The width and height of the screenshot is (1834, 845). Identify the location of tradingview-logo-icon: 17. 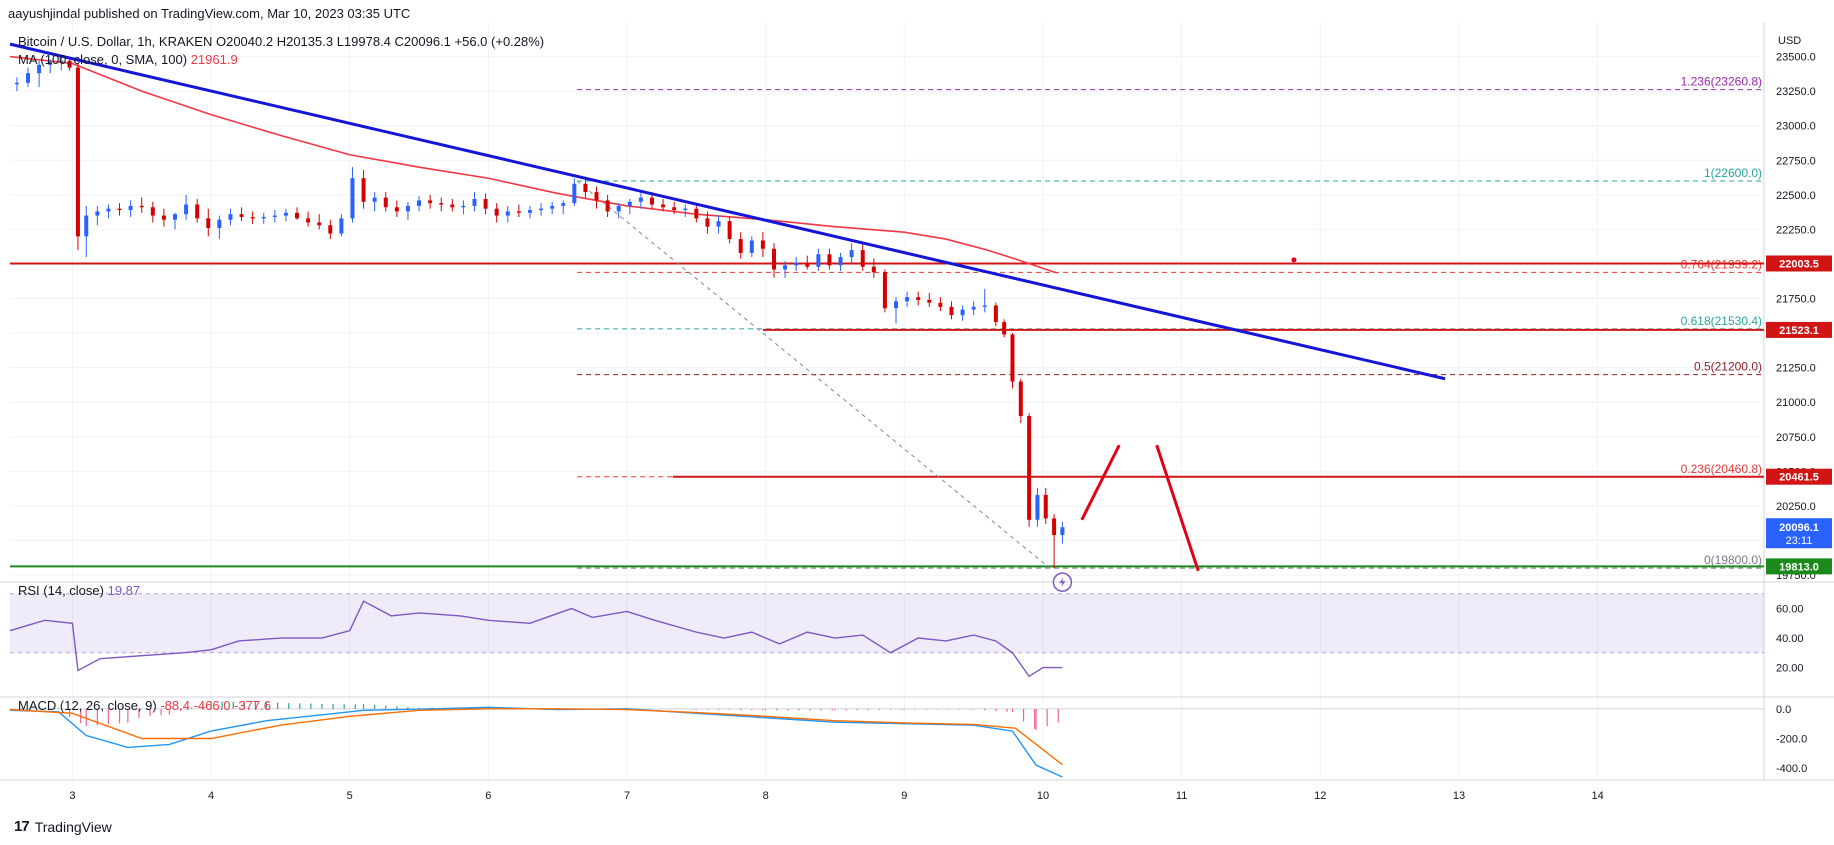
(22, 826).